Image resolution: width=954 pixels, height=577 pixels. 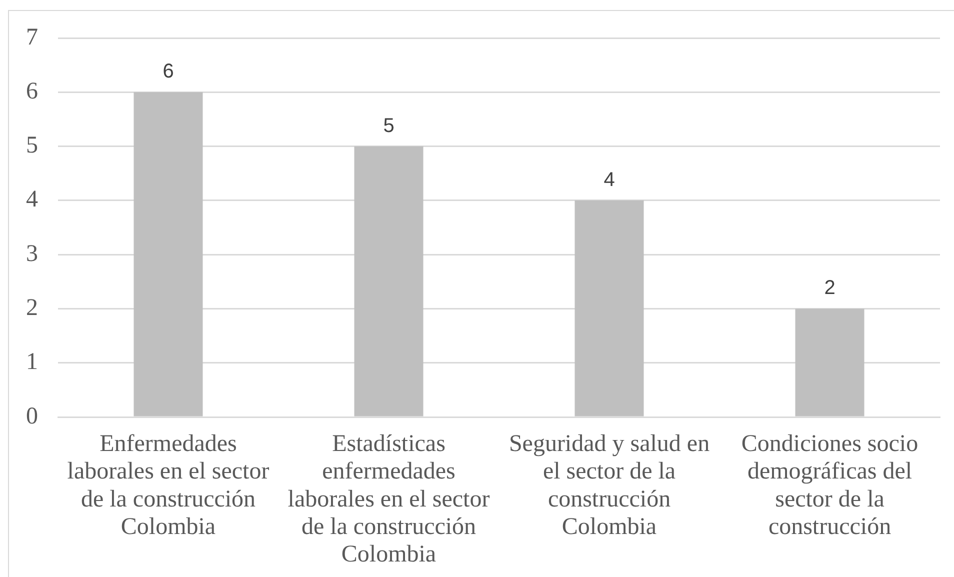 I want to click on y-tick-label: 1, so click(x=32, y=362).